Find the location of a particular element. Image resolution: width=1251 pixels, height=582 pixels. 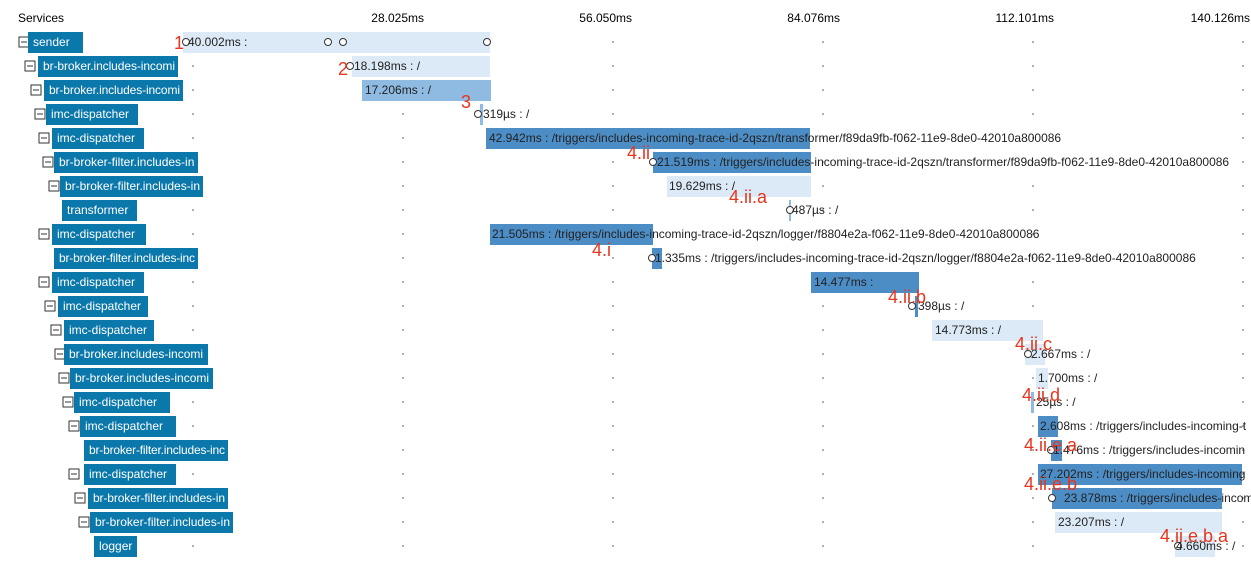

service-name: logger is located at coordinates (115, 546).